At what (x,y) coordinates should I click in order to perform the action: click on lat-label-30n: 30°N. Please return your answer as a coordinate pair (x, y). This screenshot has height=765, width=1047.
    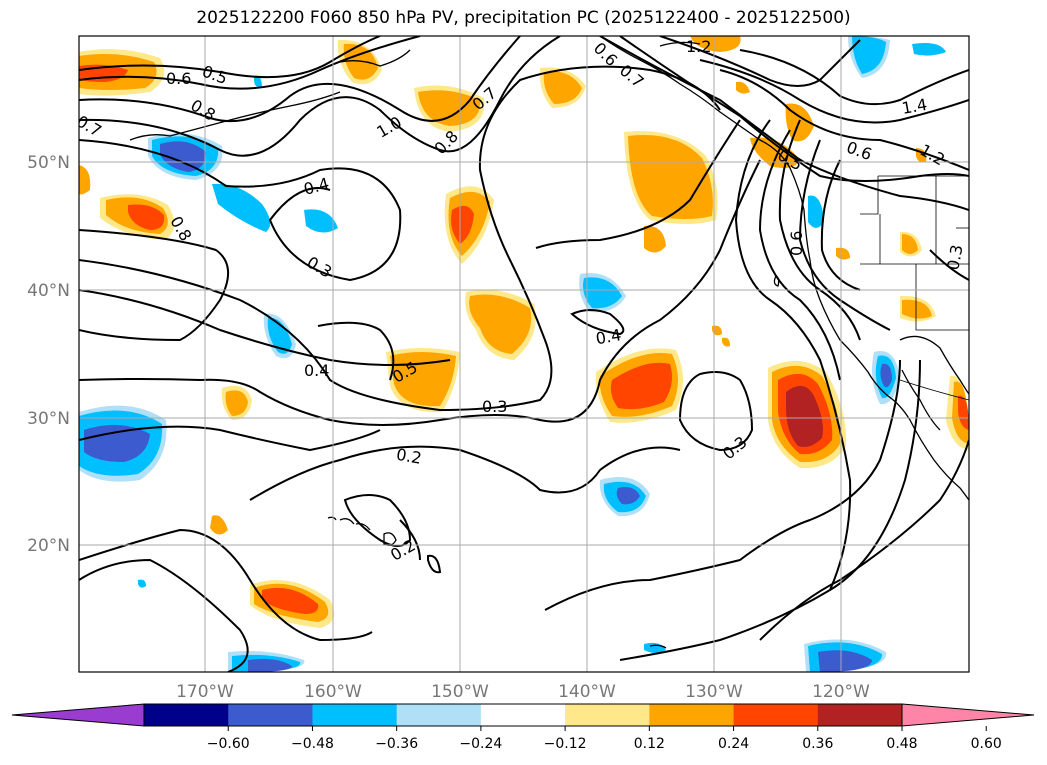
    Looking at the image, I should click on (48, 419).